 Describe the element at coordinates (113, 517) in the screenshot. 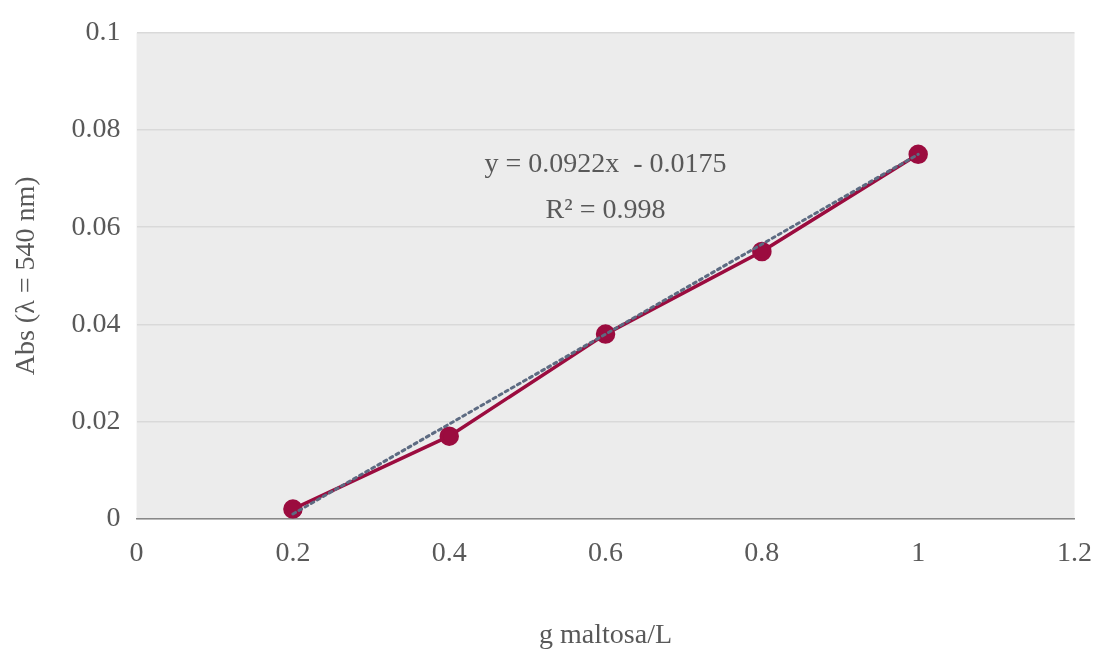

I see `y-tick-label: 0` at that location.